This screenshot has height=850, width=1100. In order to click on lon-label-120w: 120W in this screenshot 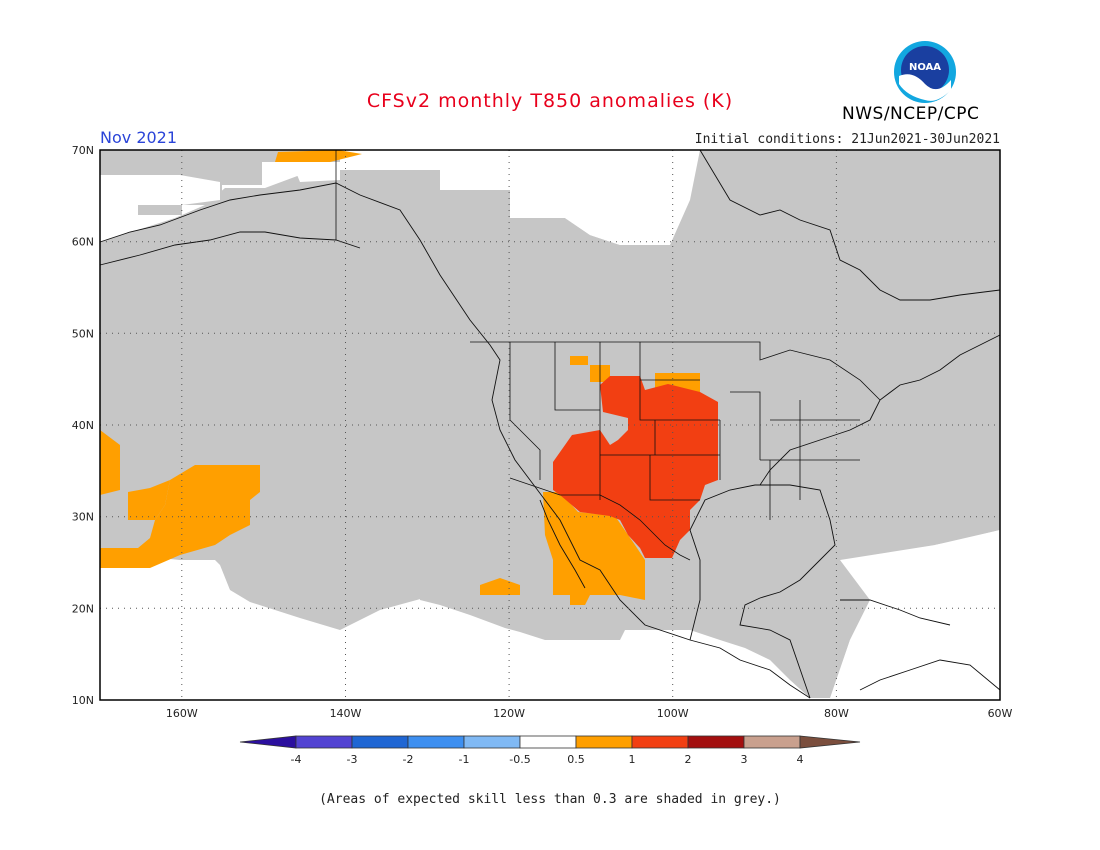, I will do `click(509, 713)`.